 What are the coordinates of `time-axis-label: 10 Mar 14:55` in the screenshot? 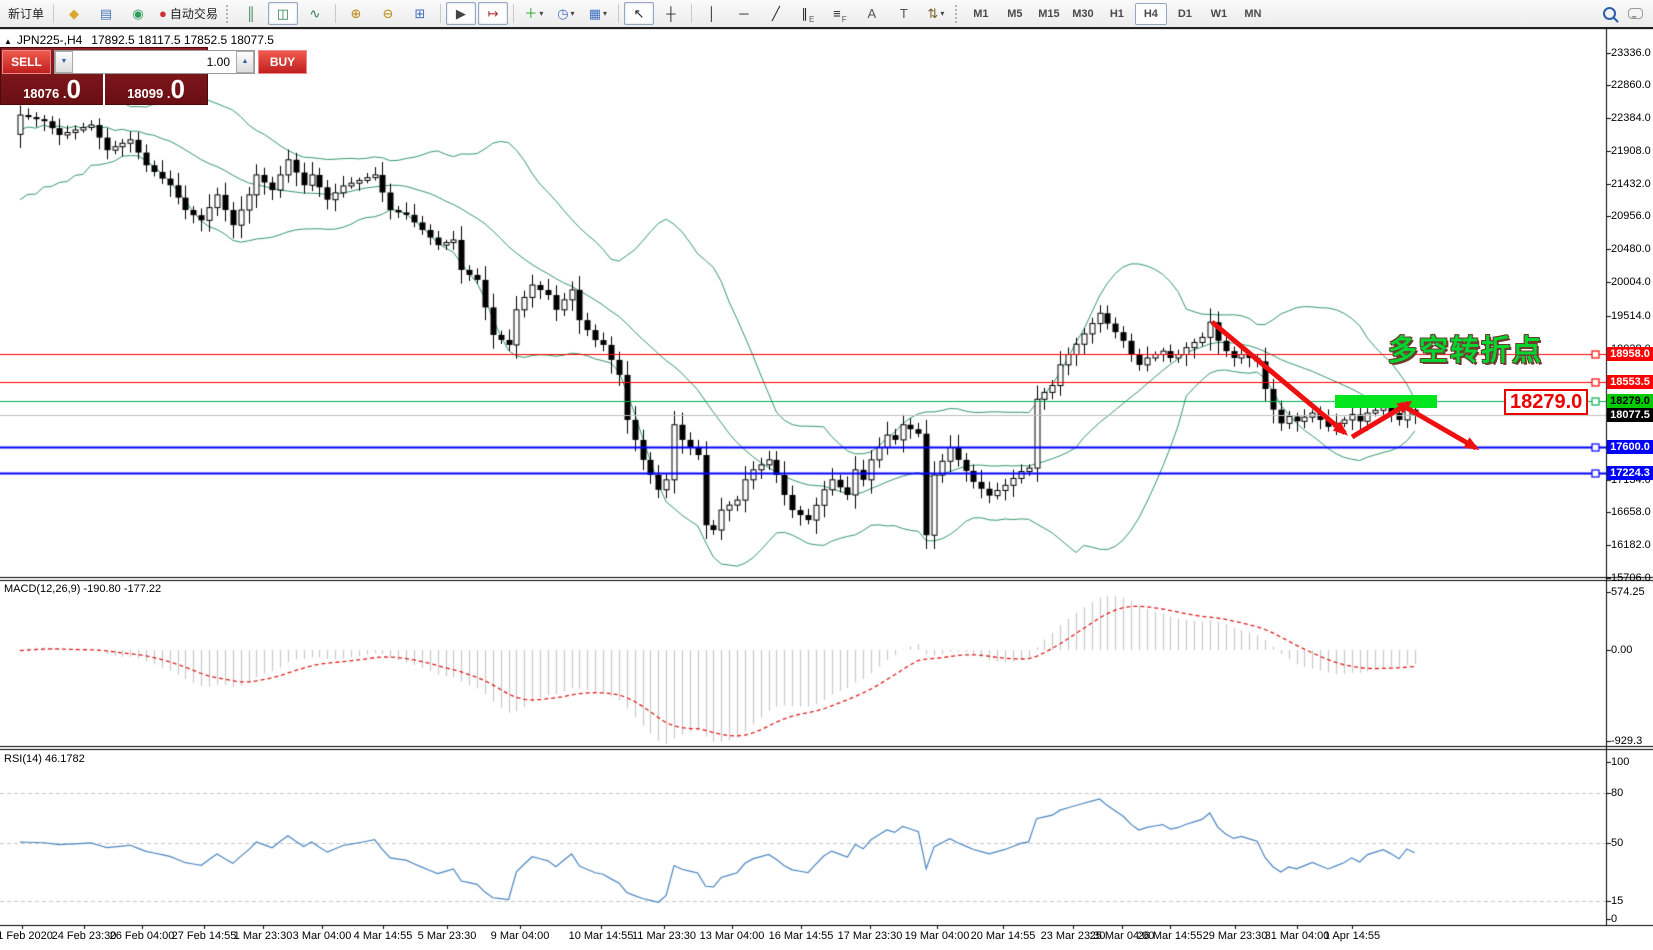 It's located at (601, 936).